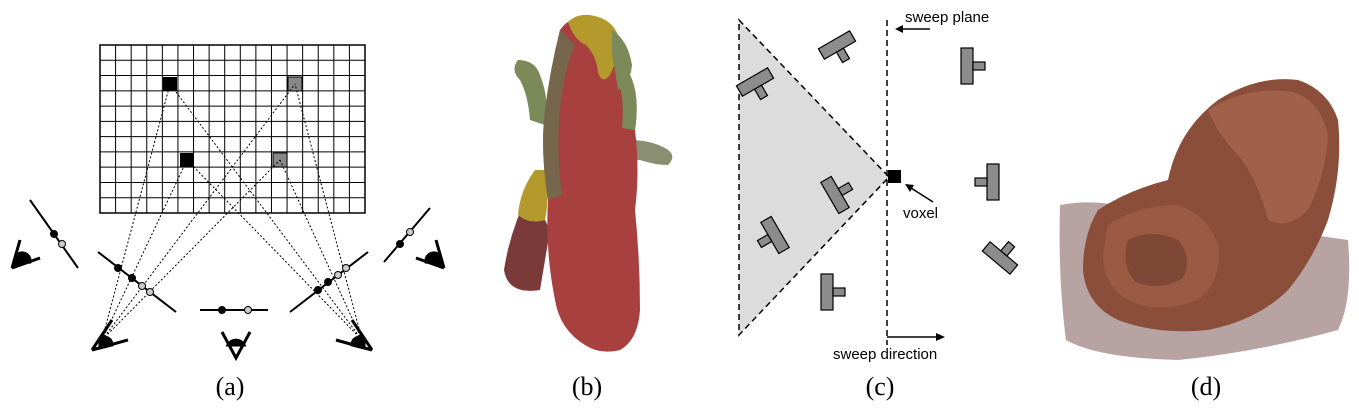 The height and width of the screenshot is (411, 1359). Describe the element at coordinates (109, 335) in the screenshot. I see `camera-icon-left` at that location.